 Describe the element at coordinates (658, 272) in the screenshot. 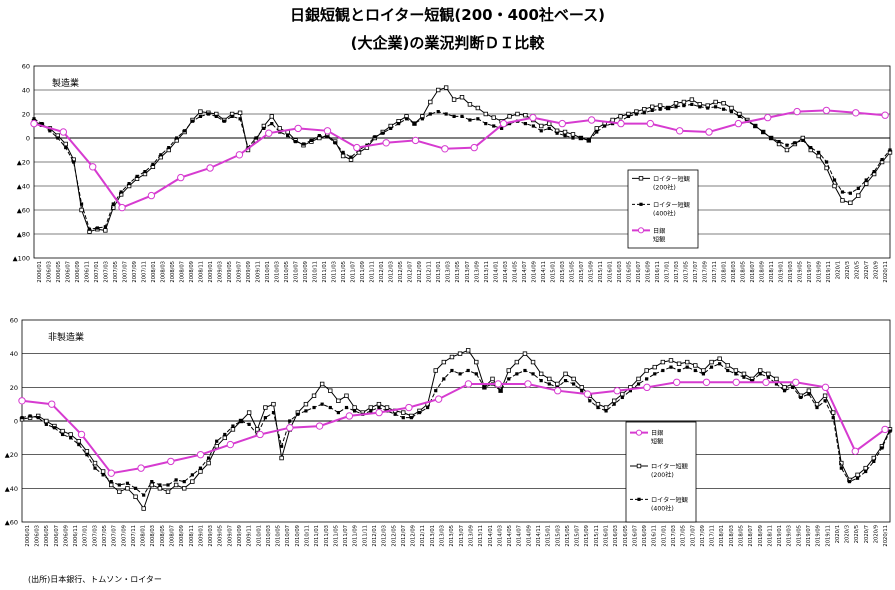

I see `x-tick-label: 2016/11` at that location.